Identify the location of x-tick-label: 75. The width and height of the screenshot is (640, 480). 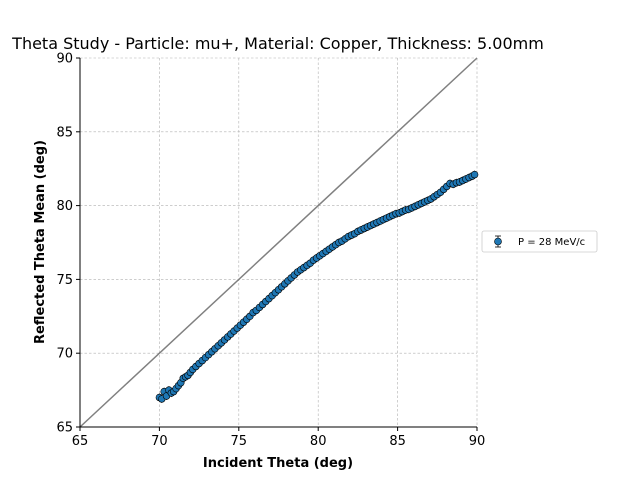
(239, 441).